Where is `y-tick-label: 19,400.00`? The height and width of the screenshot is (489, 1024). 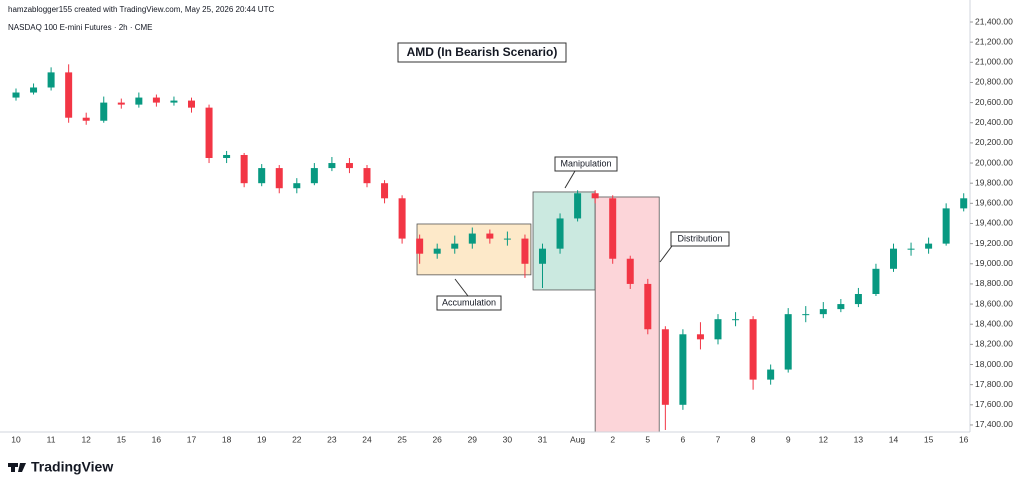
y-tick-label: 19,400.00 is located at coordinates (994, 223).